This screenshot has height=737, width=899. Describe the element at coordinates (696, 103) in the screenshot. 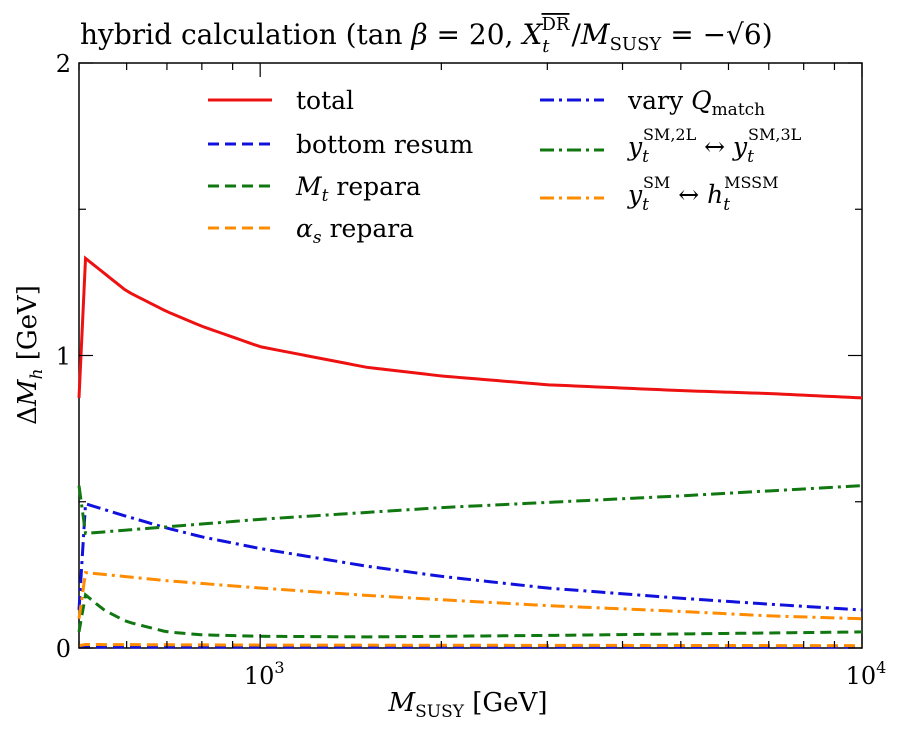

I see `legend-label-vary-qmatch: vary Qmatch` at that location.